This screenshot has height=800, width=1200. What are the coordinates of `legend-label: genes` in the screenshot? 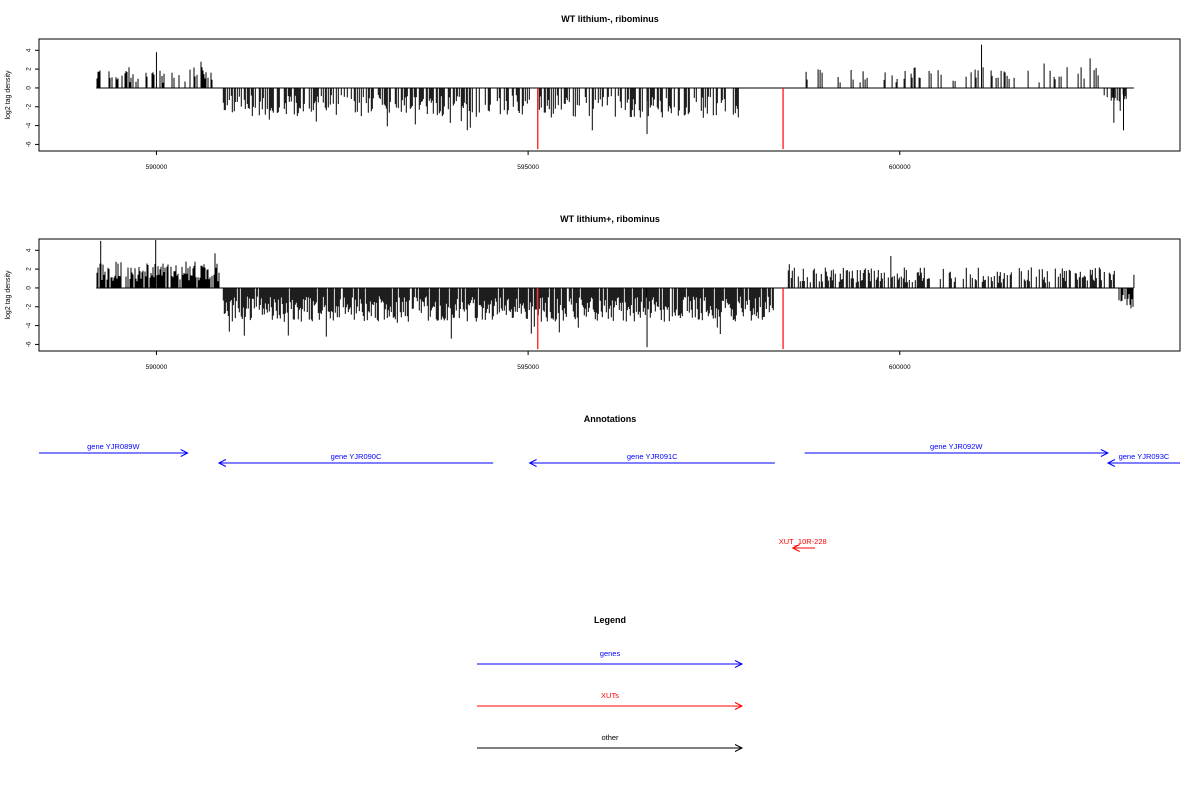 It's located at (610, 653).